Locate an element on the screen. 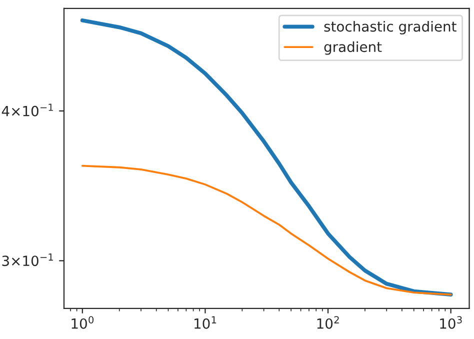 This screenshot has width=474, height=339. legend-label: gradient is located at coordinates (353, 48).